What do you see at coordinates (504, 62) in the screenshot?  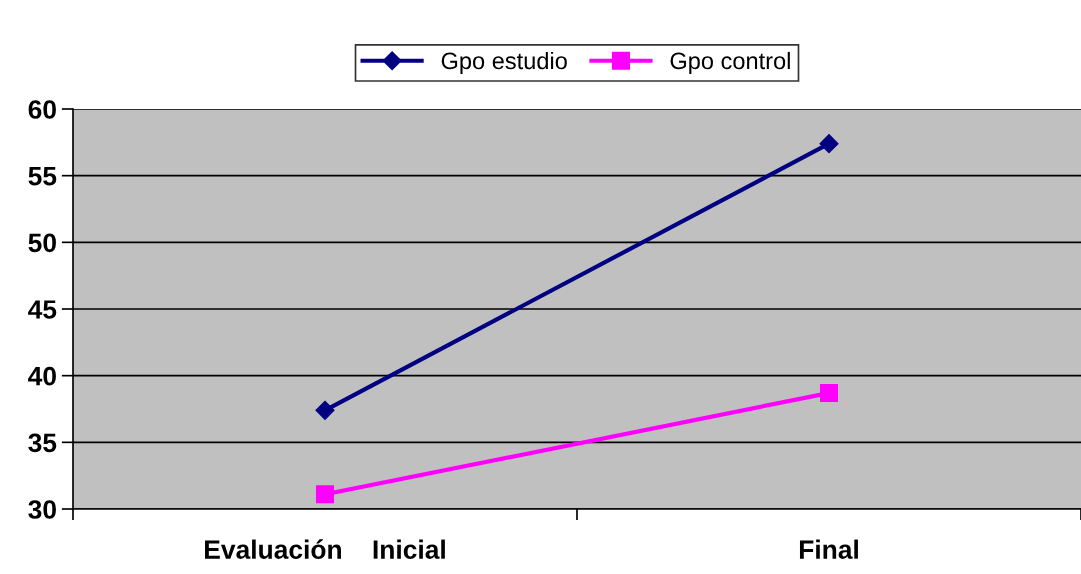 I see `legend-label: Gpo estudio` at bounding box center [504, 62].